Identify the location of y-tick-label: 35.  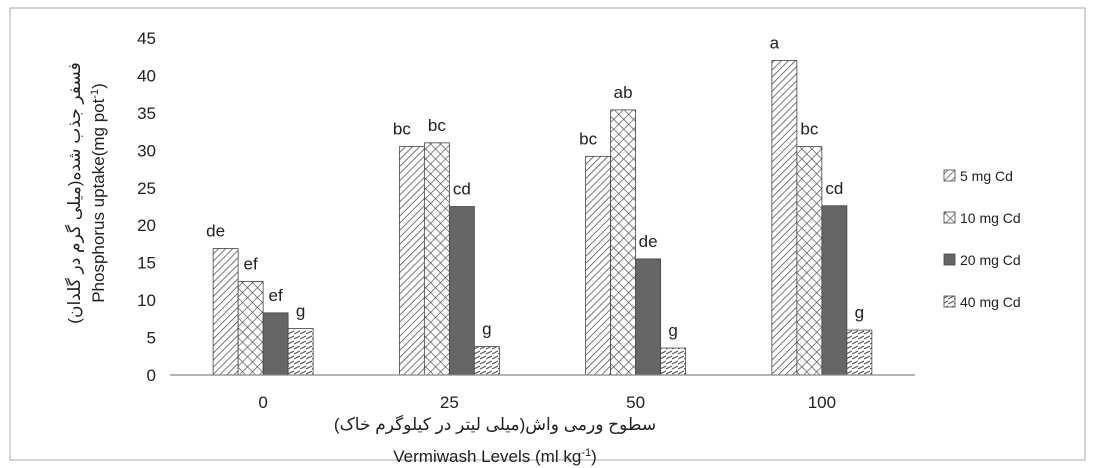
(146, 113).